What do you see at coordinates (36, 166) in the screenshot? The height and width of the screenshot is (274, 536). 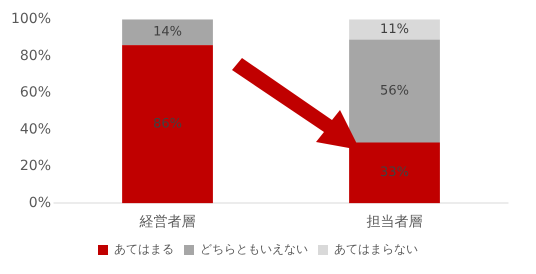 I see `y-tick-label: 20%` at bounding box center [36, 166].